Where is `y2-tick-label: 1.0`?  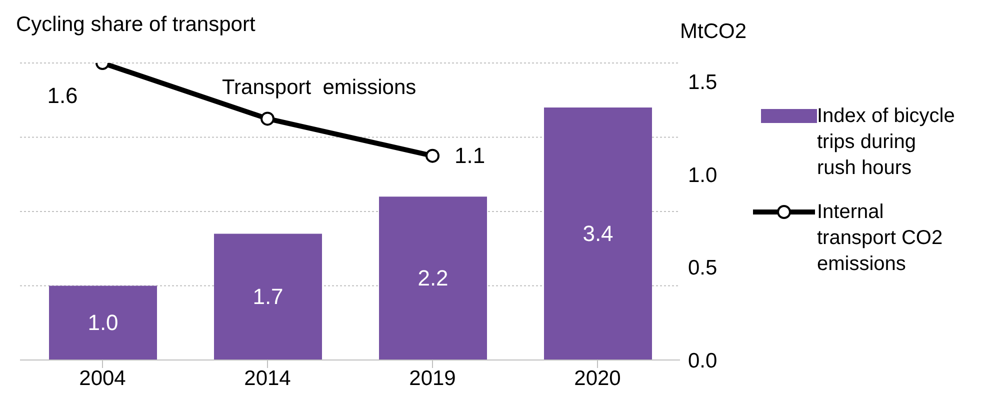 y2-tick-label: 1.0 is located at coordinates (703, 175).